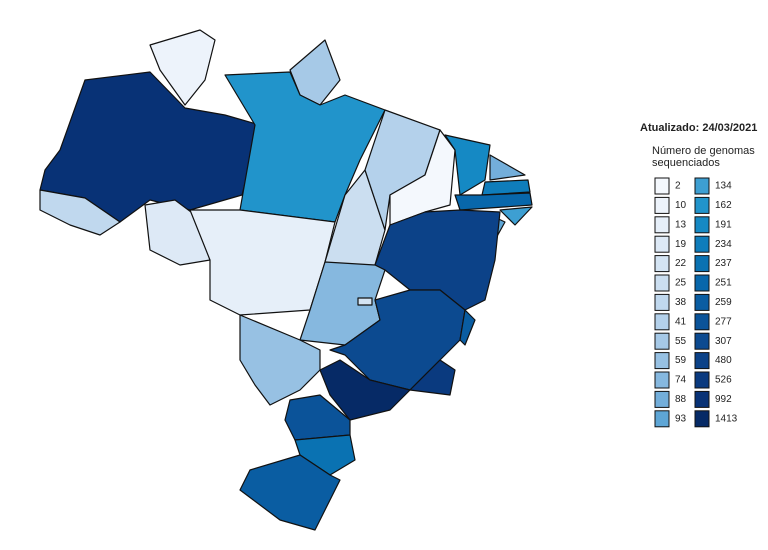  Describe the element at coordinates (681, 224) in the screenshot. I see `legend-label: 13` at that location.